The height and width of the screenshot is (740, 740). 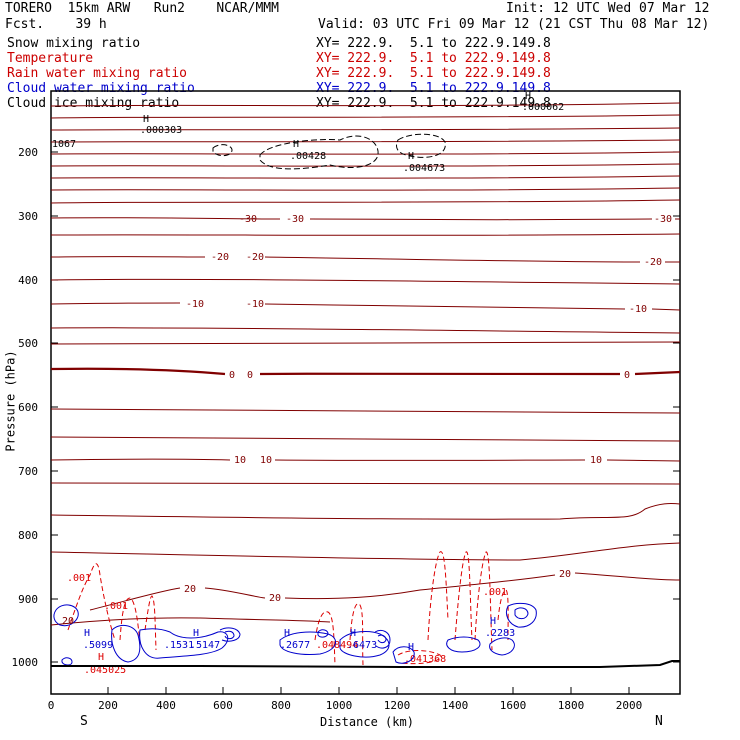 What do you see at coordinates (340, 690) in the screenshot?
I see `x-ticks` at bounding box center [340, 690].